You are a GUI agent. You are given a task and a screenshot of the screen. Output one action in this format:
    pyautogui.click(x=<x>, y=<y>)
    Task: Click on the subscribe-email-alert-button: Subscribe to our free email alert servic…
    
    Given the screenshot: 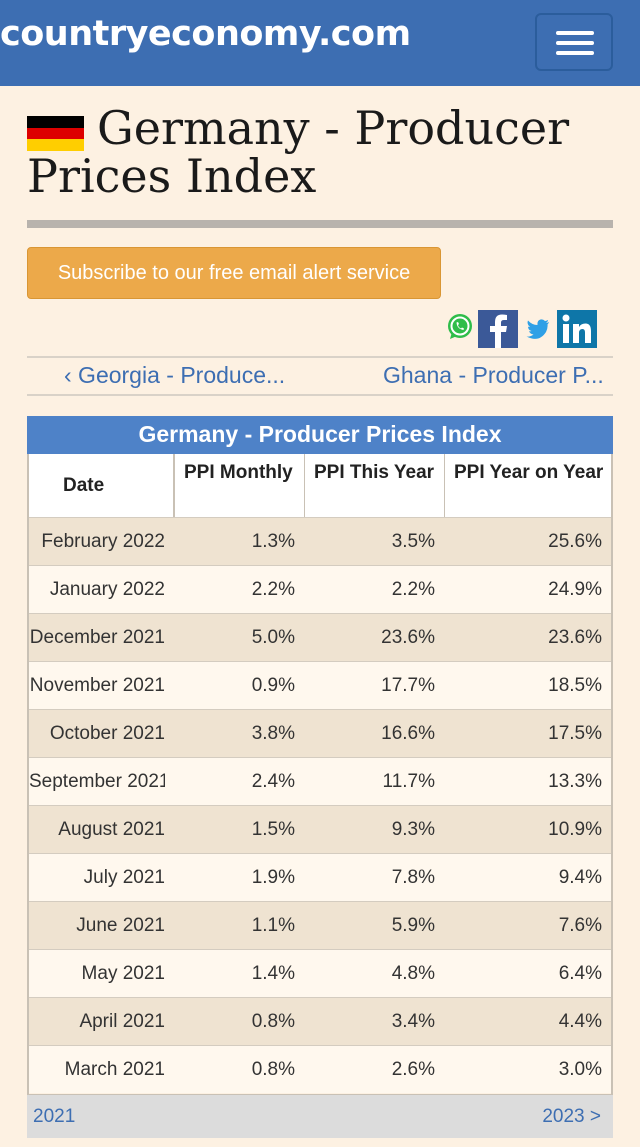 What is the action you would take?
    pyautogui.click(x=234, y=273)
    